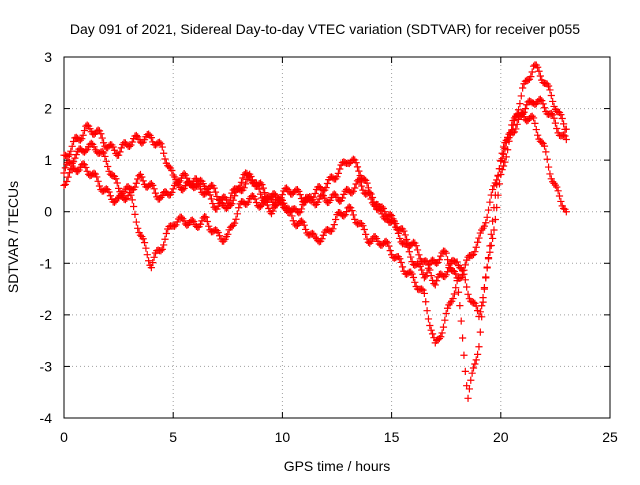 The image size is (640, 485). I want to click on y-tick-label: -3, so click(46, 366).